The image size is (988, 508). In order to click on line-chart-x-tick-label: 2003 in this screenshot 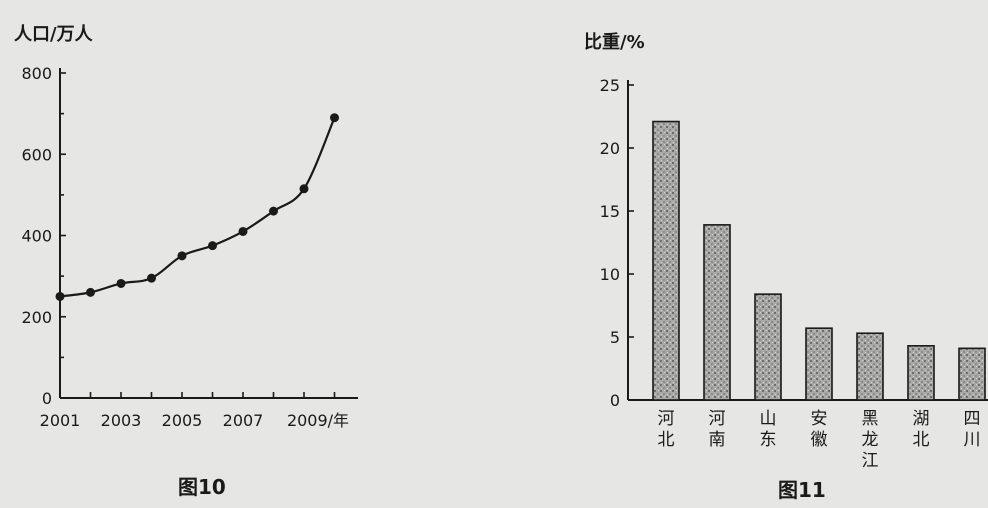, I will do `click(121, 420)`.